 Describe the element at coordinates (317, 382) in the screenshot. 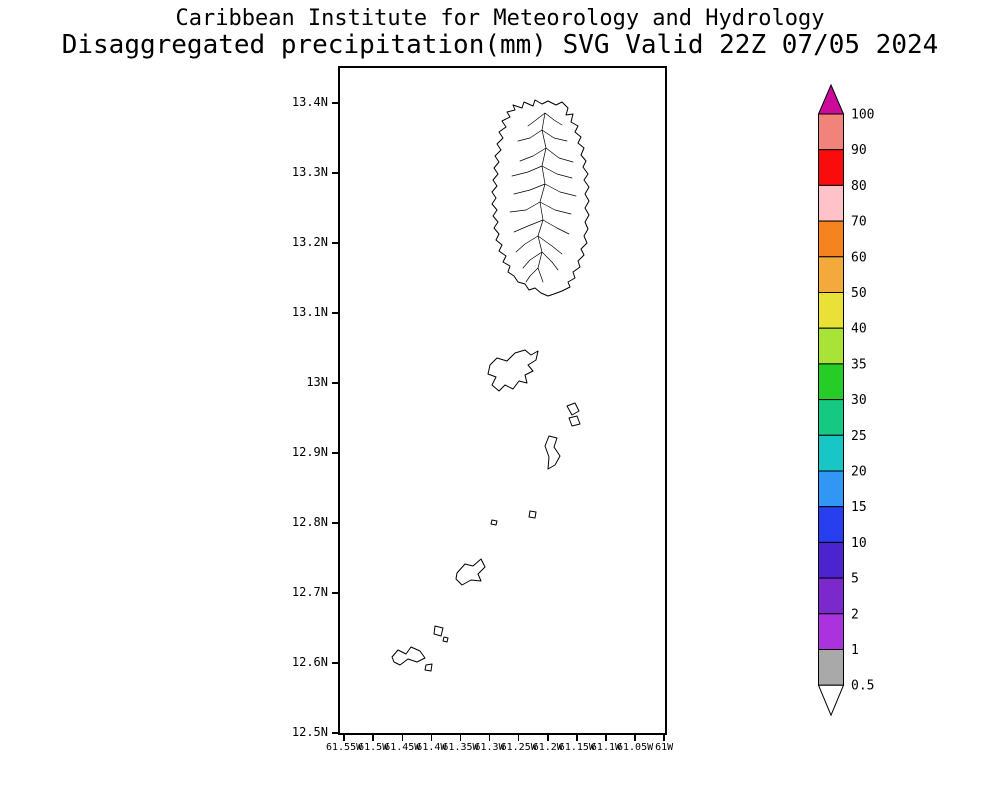

I see `lat-tick-label: 13N` at that location.